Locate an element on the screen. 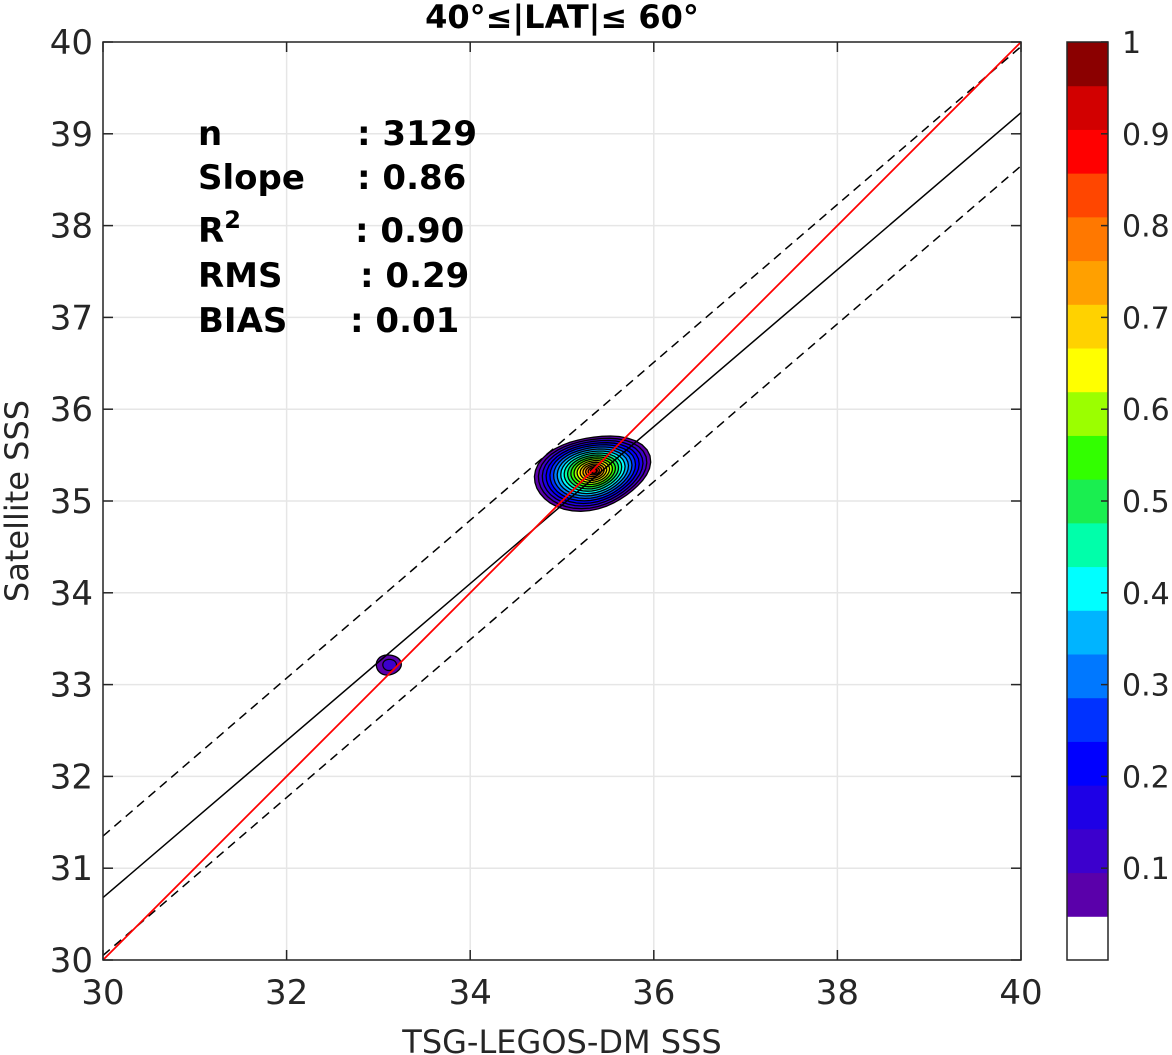  y-tick-label: 31 is located at coordinates (71, 869).